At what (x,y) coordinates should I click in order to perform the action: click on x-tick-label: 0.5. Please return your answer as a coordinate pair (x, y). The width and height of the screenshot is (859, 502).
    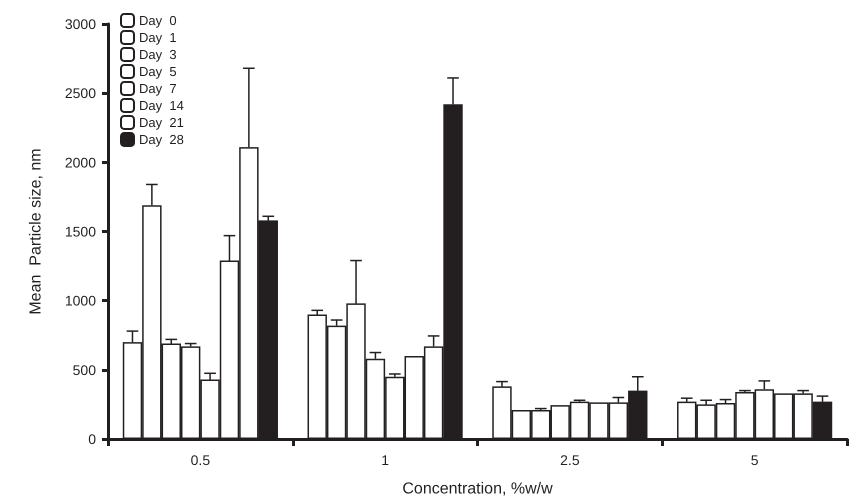
    Looking at the image, I should click on (200, 460).